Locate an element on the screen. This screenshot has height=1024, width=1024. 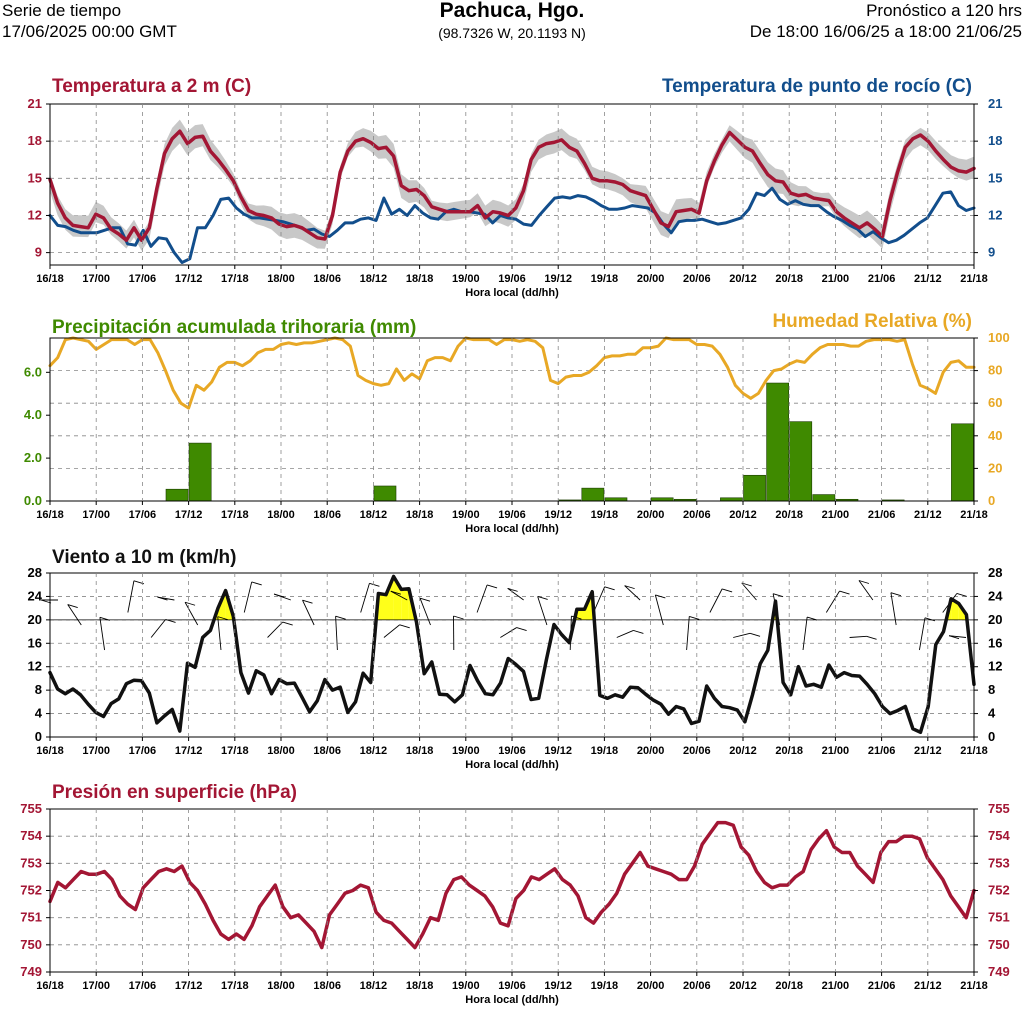
precip-panel-xtick-label: 17/12 is located at coordinates (189, 515).